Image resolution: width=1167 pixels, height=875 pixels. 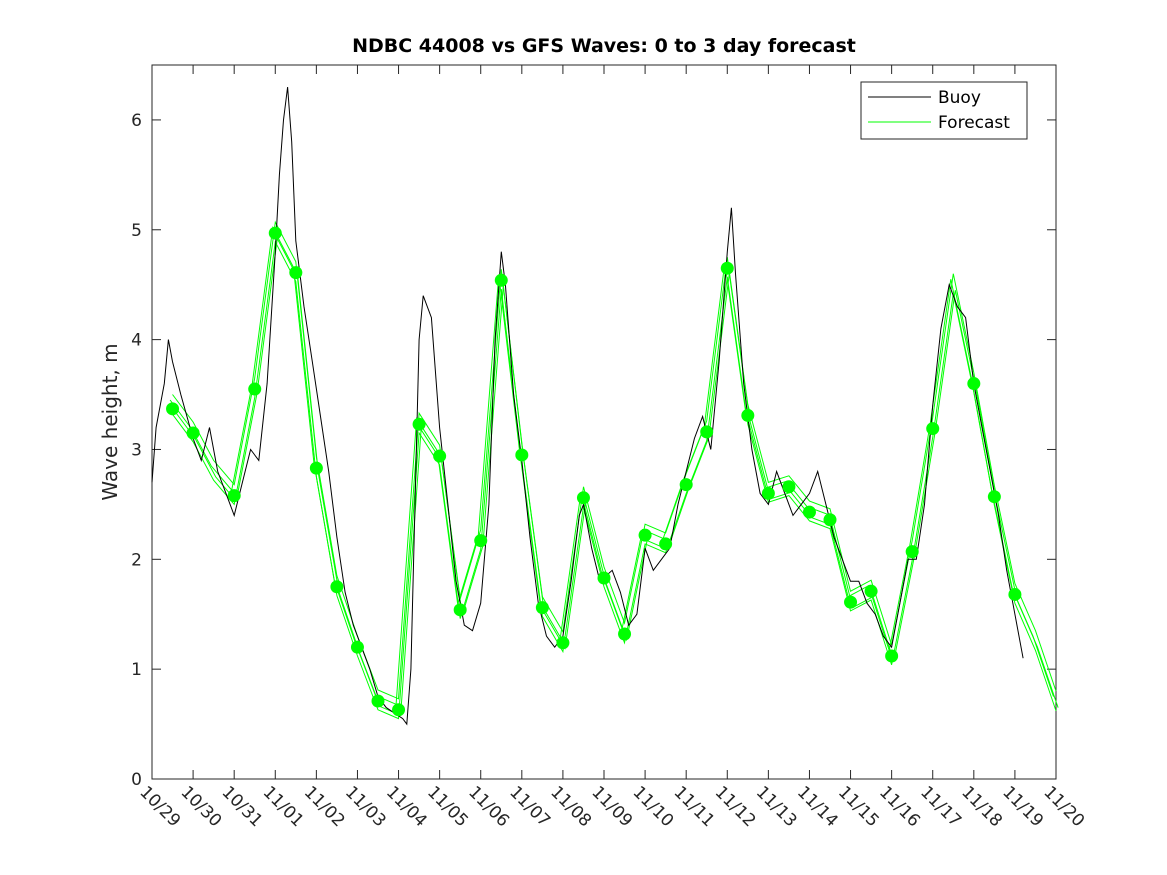 What do you see at coordinates (324, 806) in the screenshot?
I see `x-tick-label: 11/02` at bounding box center [324, 806].